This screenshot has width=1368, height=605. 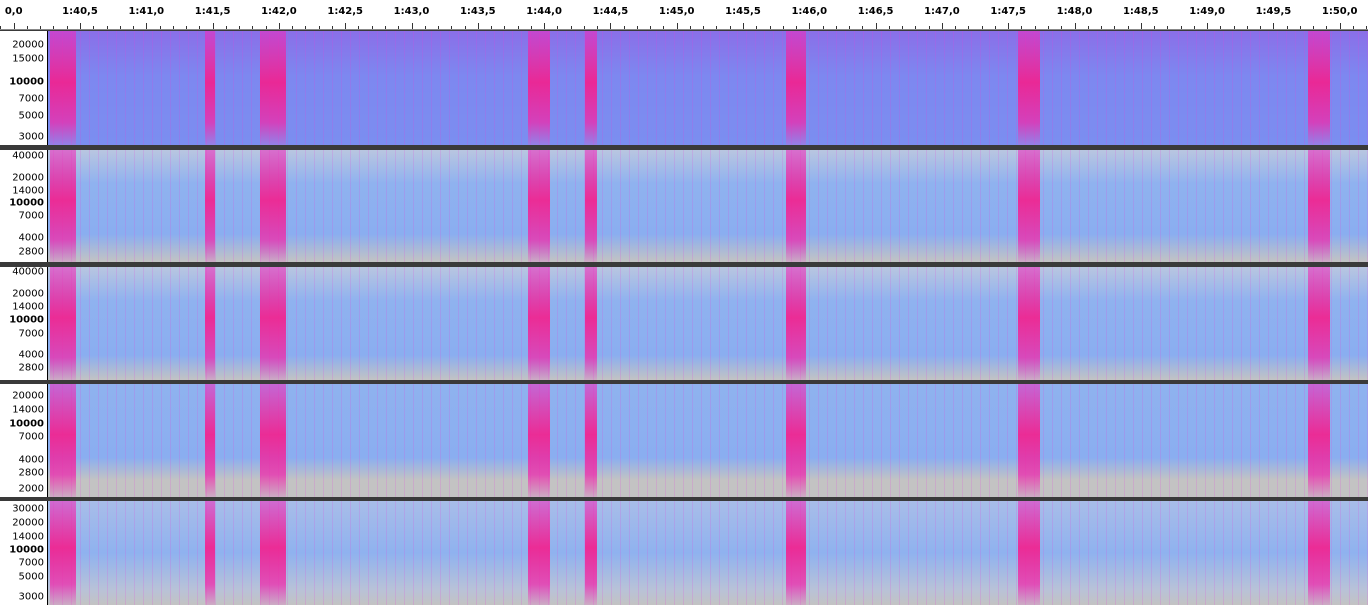 What do you see at coordinates (279, 11) in the screenshot?
I see `time-label: 1:42,0` at bounding box center [279, 11].